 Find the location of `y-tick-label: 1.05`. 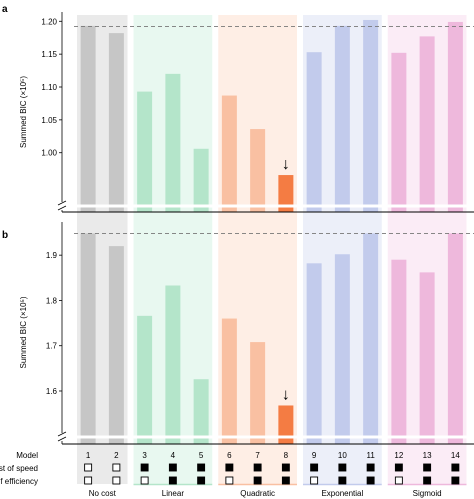

y-tick-label: 1.05 is located at coordinates (49, 120).